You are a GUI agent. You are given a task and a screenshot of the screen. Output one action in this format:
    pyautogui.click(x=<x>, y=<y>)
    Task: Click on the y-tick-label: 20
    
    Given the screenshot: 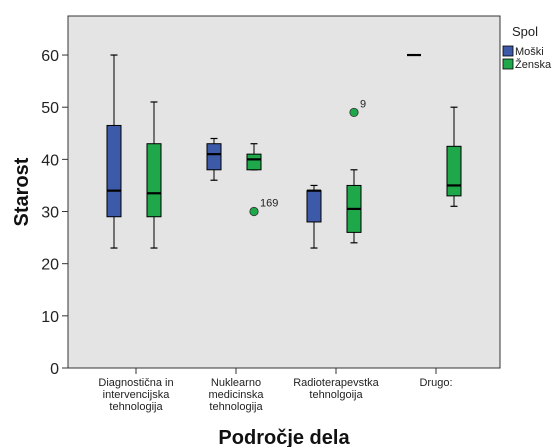 What is the action you would take?
    pyautogui.click(x=50, y=265)
    